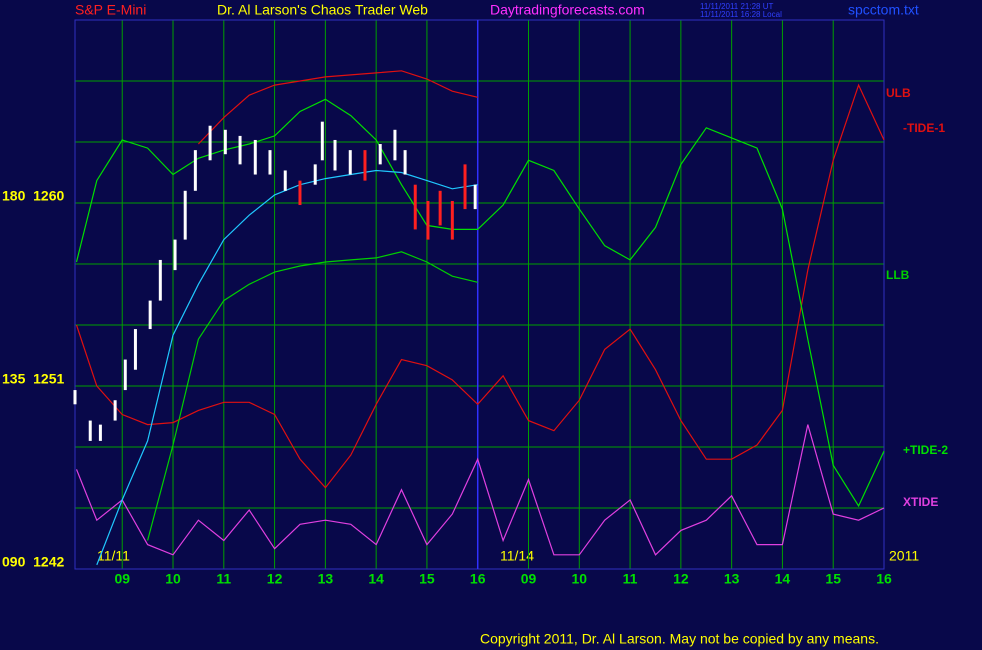 The image size is (982, 650). I want to click on annotation: 2011, so click(904, 556).